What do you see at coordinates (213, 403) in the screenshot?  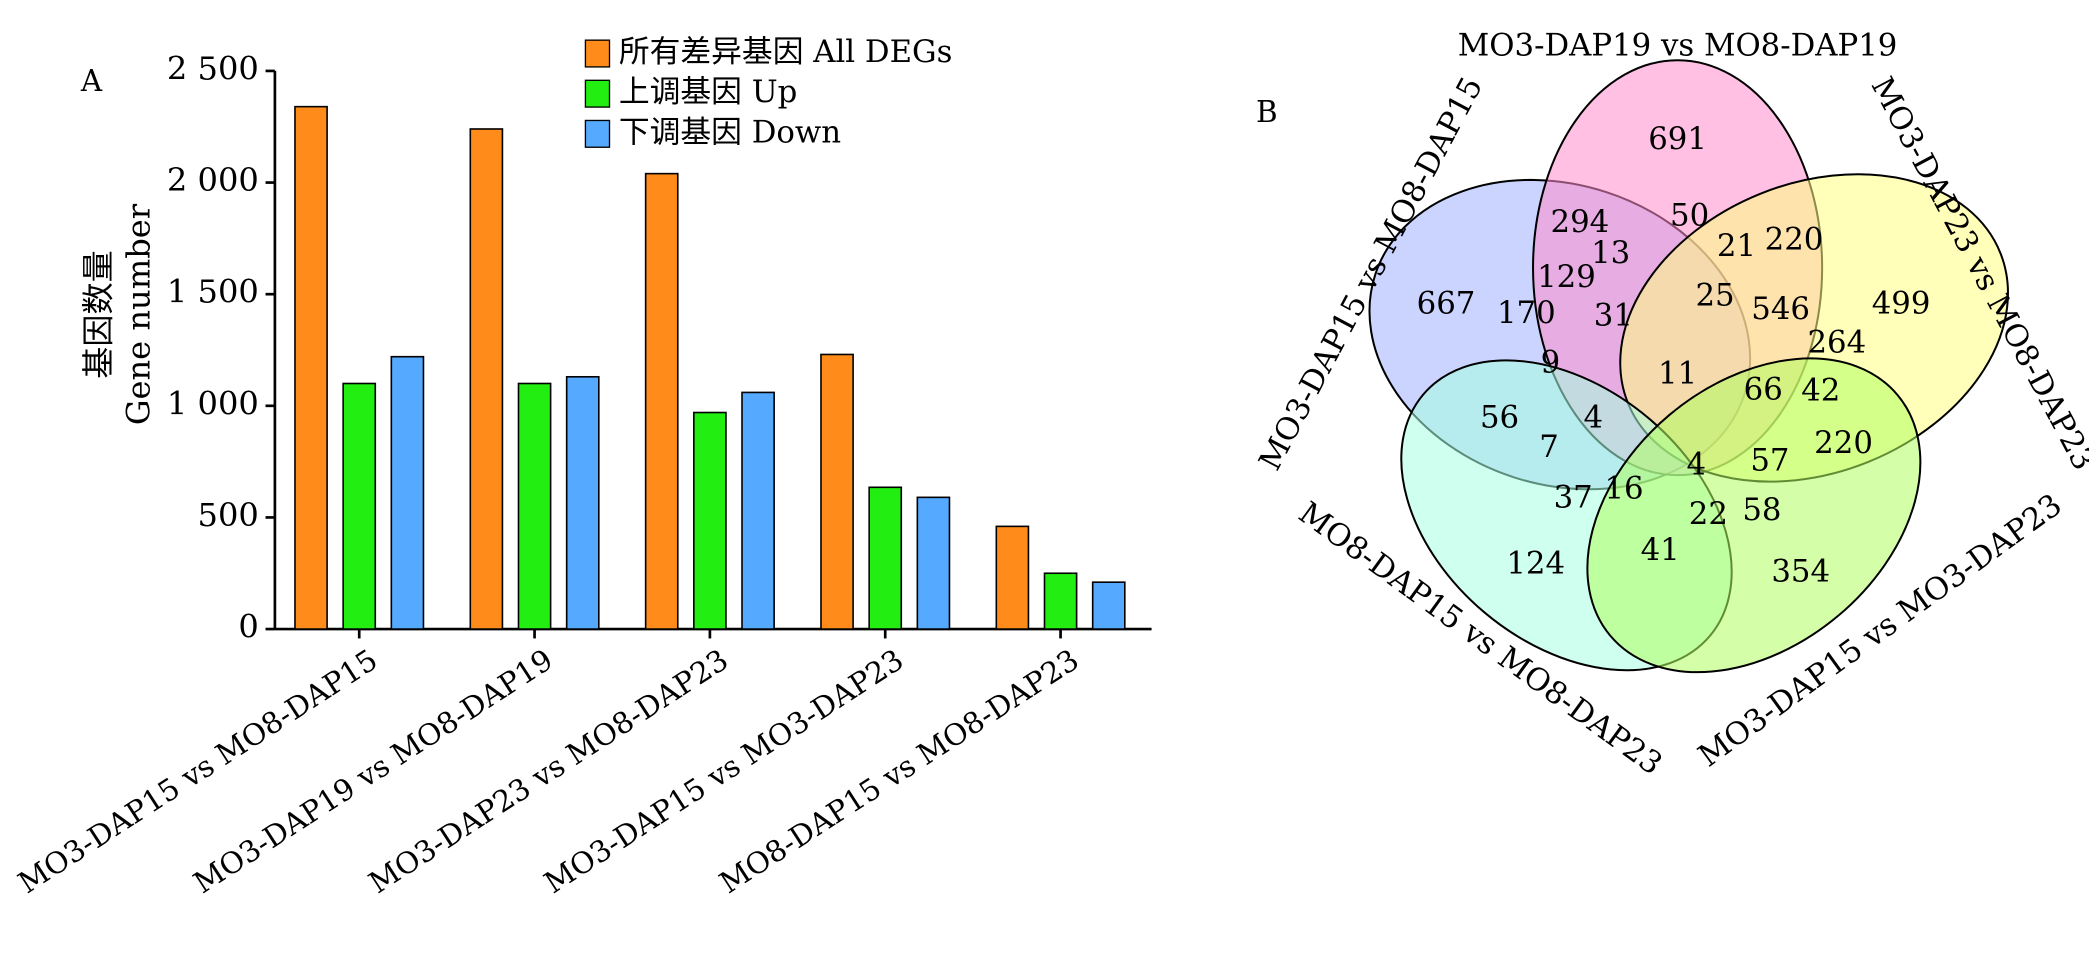 I see `y-tick-label: 1 000` at bounding box center [213, 403].